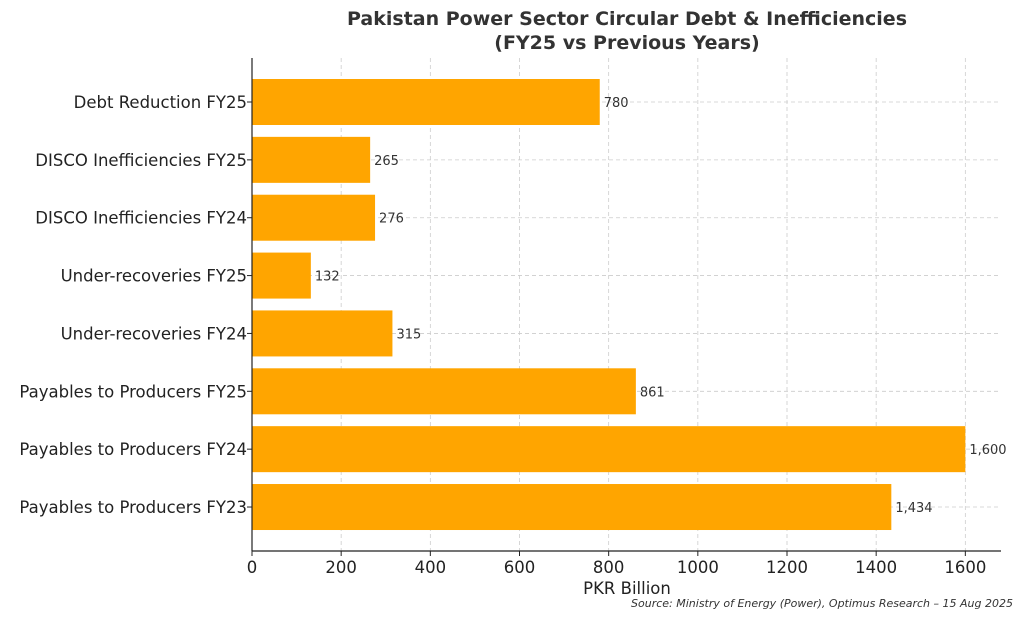  What do you see at coordinates (876, 567) in the screenshot?
I see `x-tick-label: 1400` at bounding box center [876, 567].